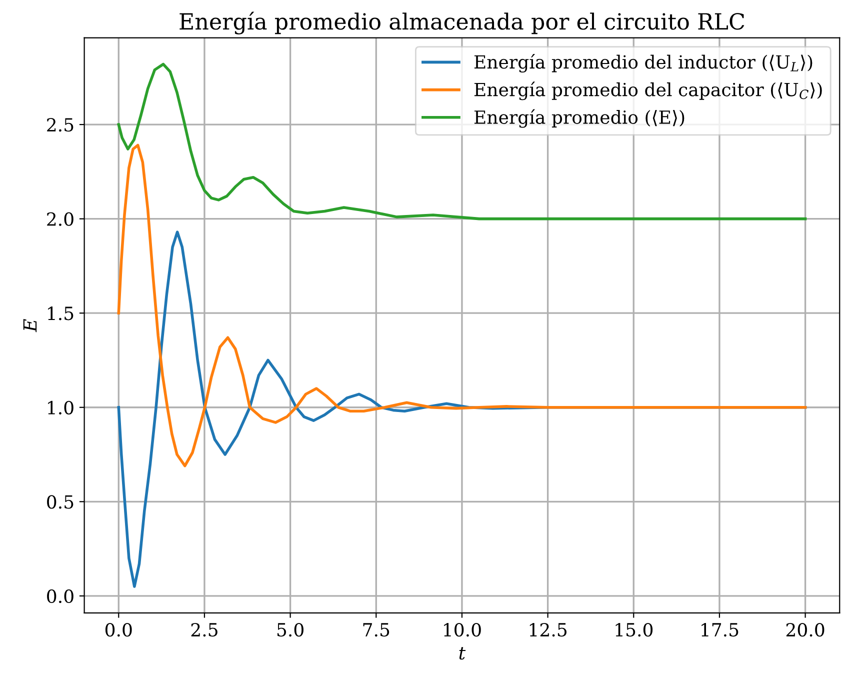 This screenshot has height=675, width=843. What do you see at coordinates (643, 63) in the screenshot?
I see `legend-label: Energía promedio del inductor (⟨U$_{L}$⟩)` at bounding box center [643, 63].